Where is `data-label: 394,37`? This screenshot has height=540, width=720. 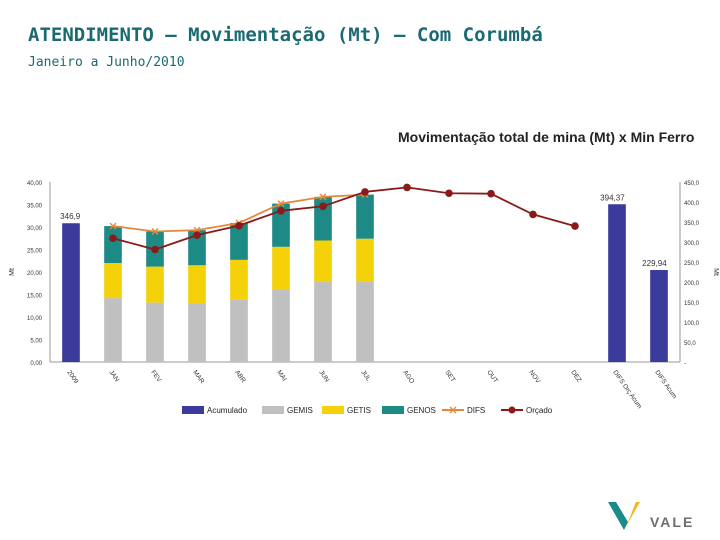 data-label: 394,37 is located at coordinates (612, 197).